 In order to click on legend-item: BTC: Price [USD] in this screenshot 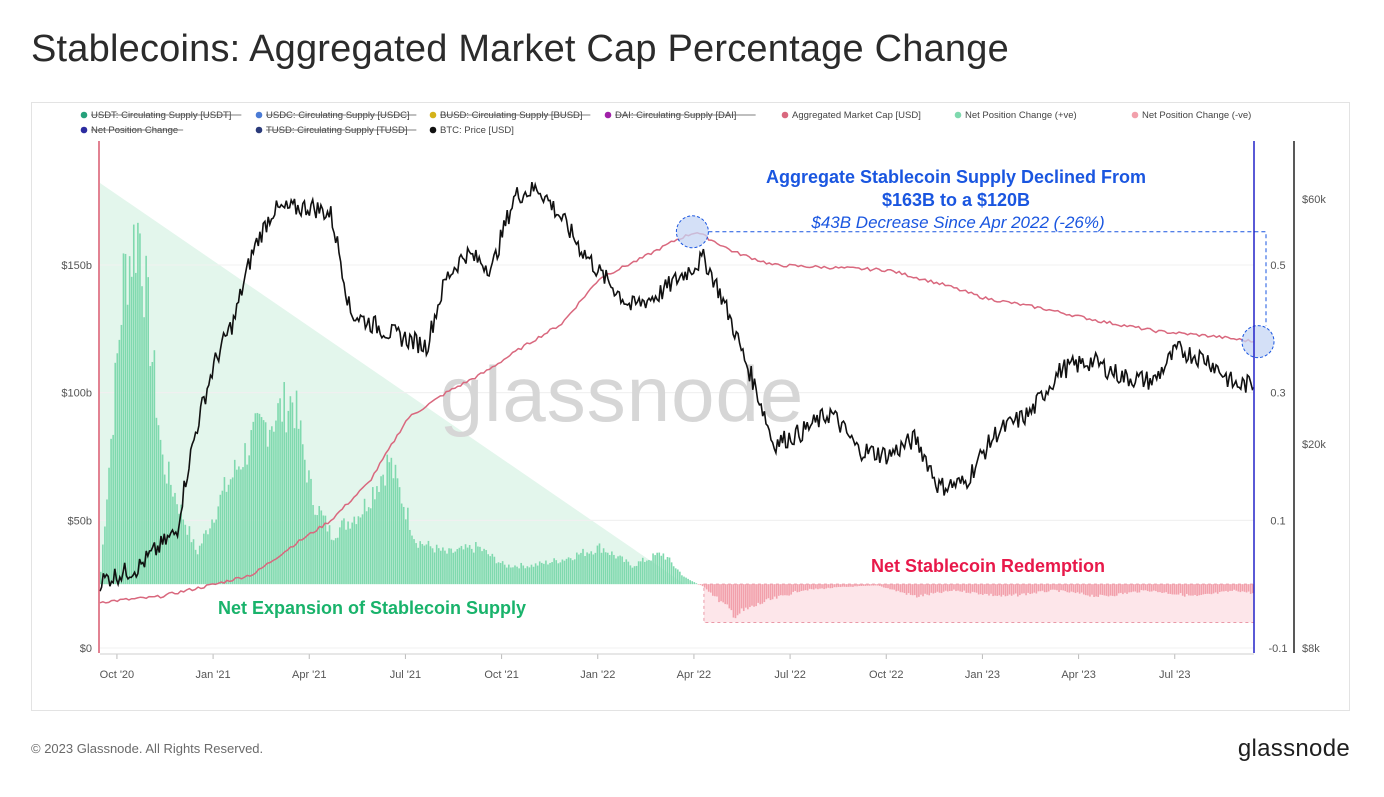, I will do `click(471, 130)`.